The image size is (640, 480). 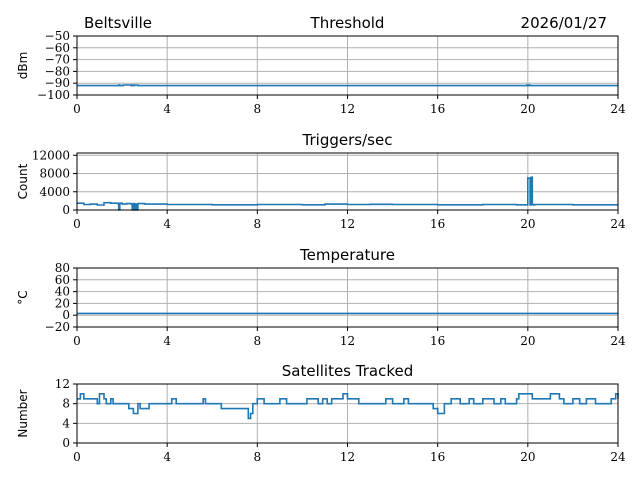 What do you see at coordinates (57, 327) in the screenshot?
I see `temperature-ytick-label: −20` at bounding box center [57, 327].